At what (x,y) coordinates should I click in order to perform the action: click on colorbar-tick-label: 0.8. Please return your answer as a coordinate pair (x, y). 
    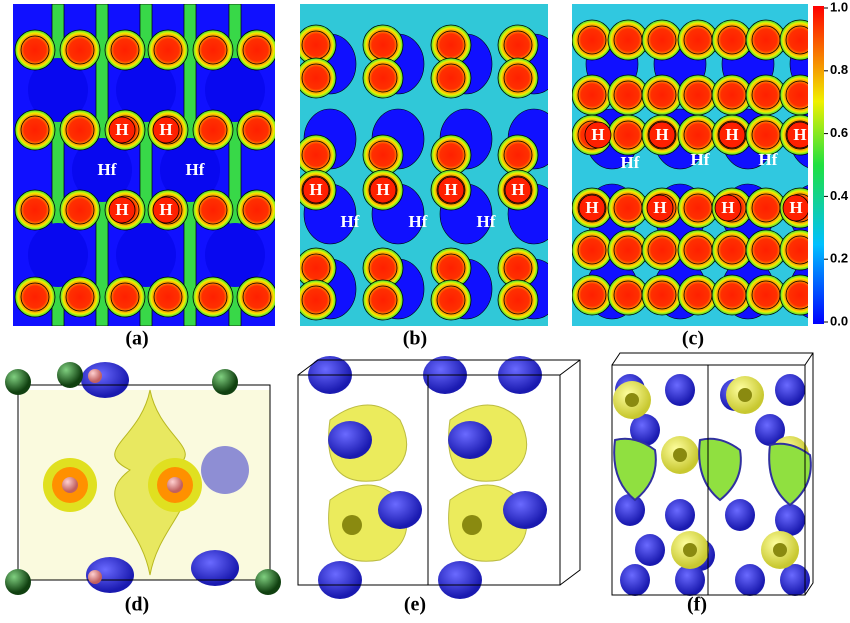
    Looking at the image, I should click on (839, 69).